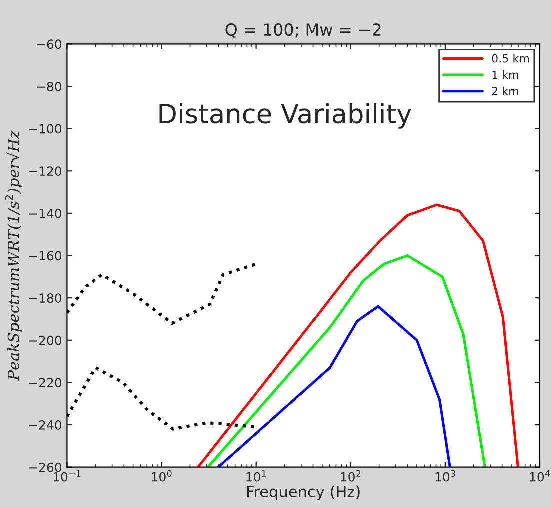 The height and width of the screenshot is (508, 551). Describe the element at coordinates (45, 171) in the screenshot. I see `y-tick-label: −120` at that location.